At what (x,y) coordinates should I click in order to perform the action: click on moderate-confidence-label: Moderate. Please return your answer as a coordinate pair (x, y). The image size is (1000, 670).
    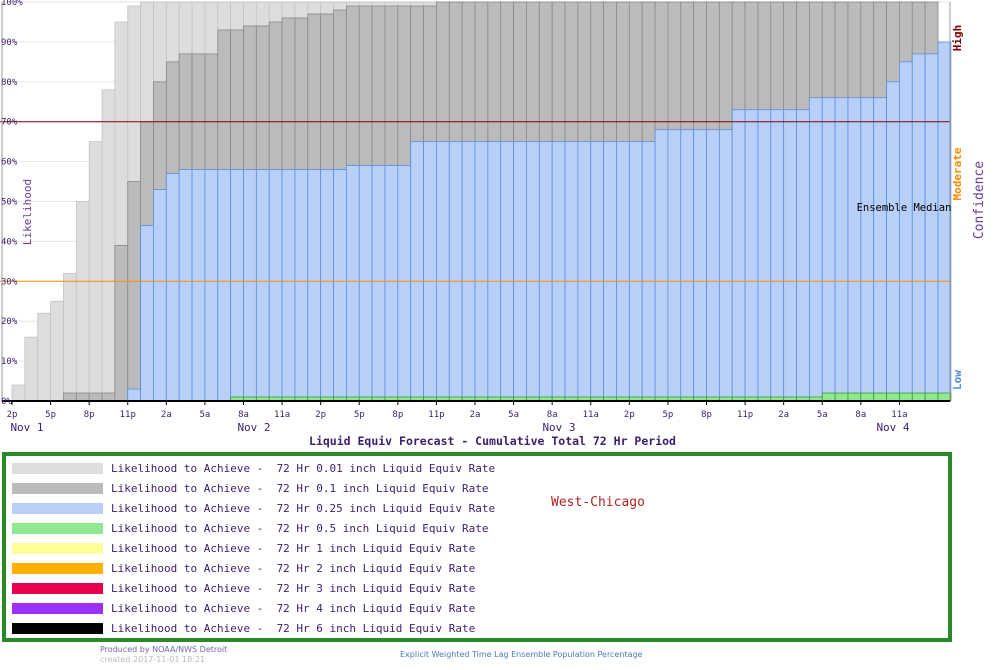
    Looking at the image, I should click on (957, 173).